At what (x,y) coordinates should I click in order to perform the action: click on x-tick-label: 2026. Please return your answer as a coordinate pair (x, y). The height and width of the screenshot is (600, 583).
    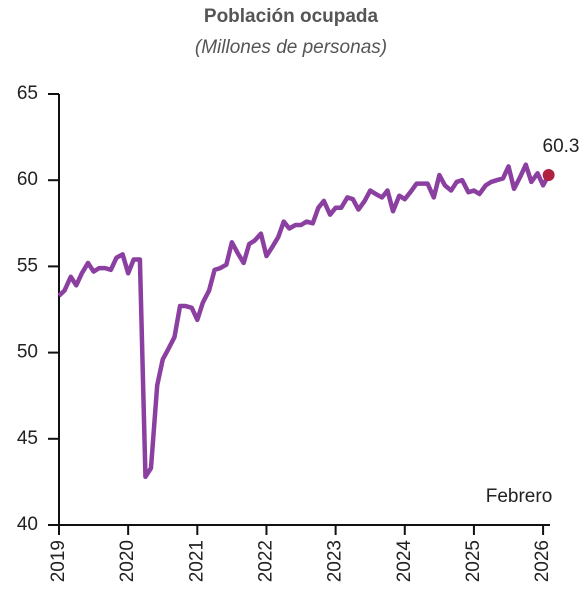
    Looking at the image, I should click on (542, 561).